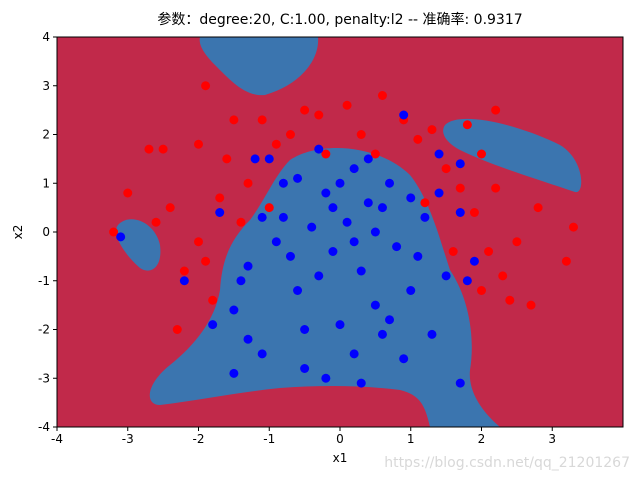  I want to click on y-tick-label: 1, so click(46, 183).